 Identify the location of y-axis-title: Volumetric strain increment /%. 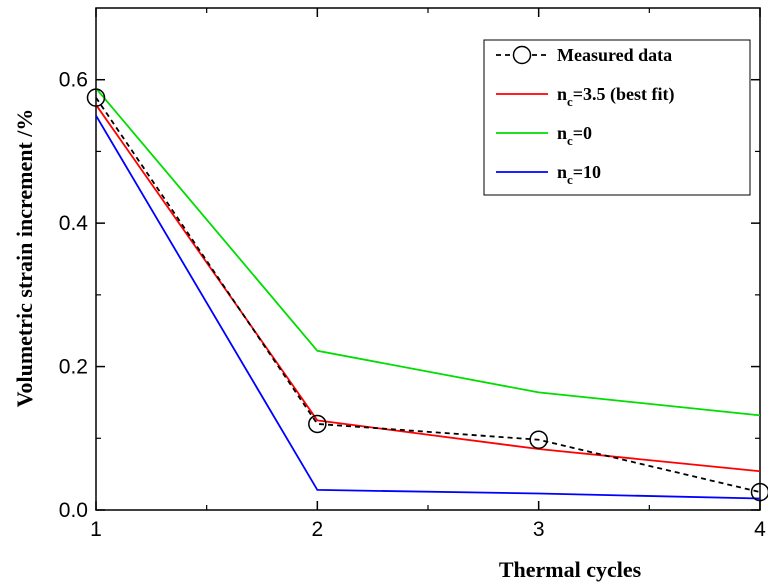
(24, 258).